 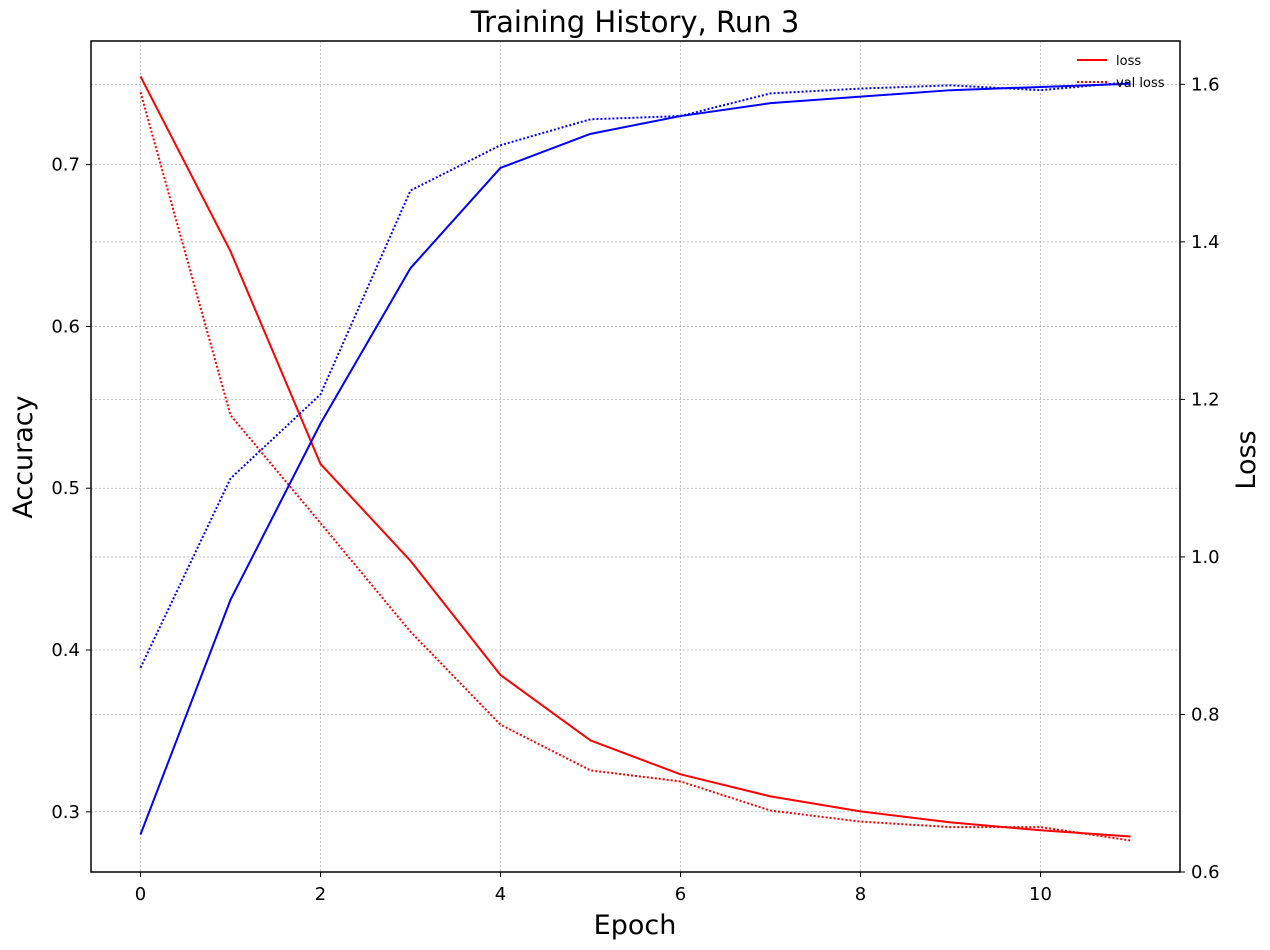 What do you see at coordinates (1205, 557) in the screenshot?
I see `y-right-tick-label: 1.0` at bounding box center [1205, 557].